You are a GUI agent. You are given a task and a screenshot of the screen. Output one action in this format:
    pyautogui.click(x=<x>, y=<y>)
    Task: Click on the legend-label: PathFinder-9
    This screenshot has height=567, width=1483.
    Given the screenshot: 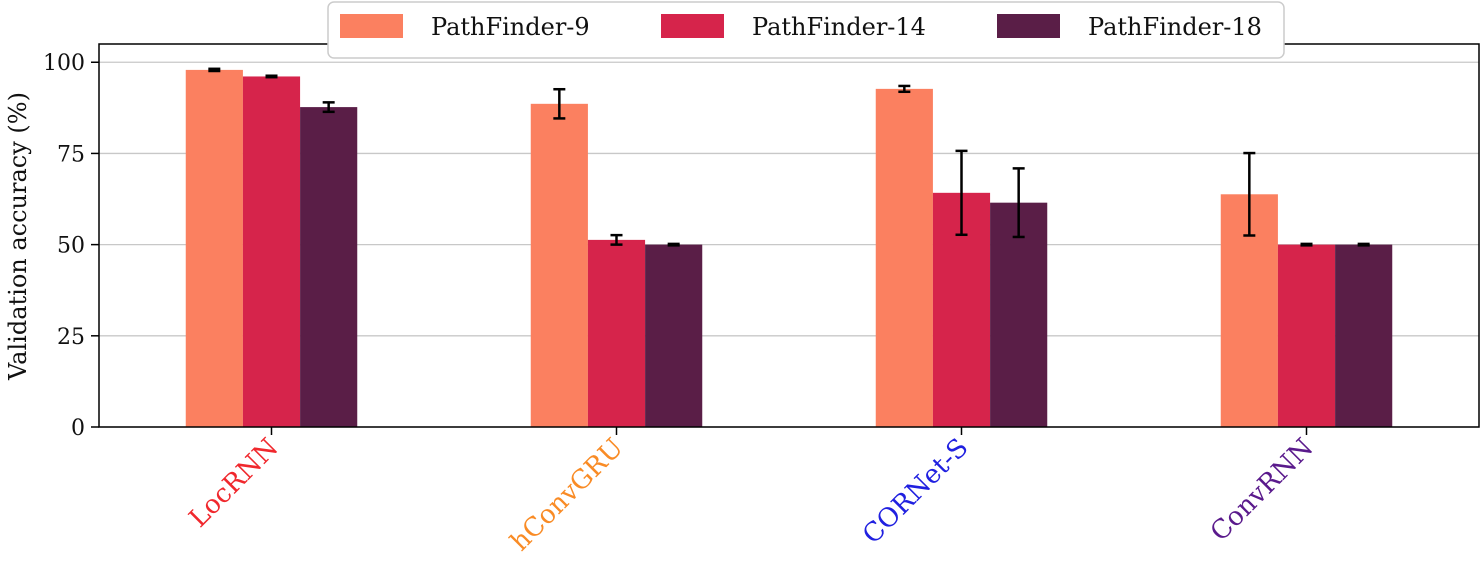 What is the action you would take?
    pyautogui.click(x=510, y=27)
    